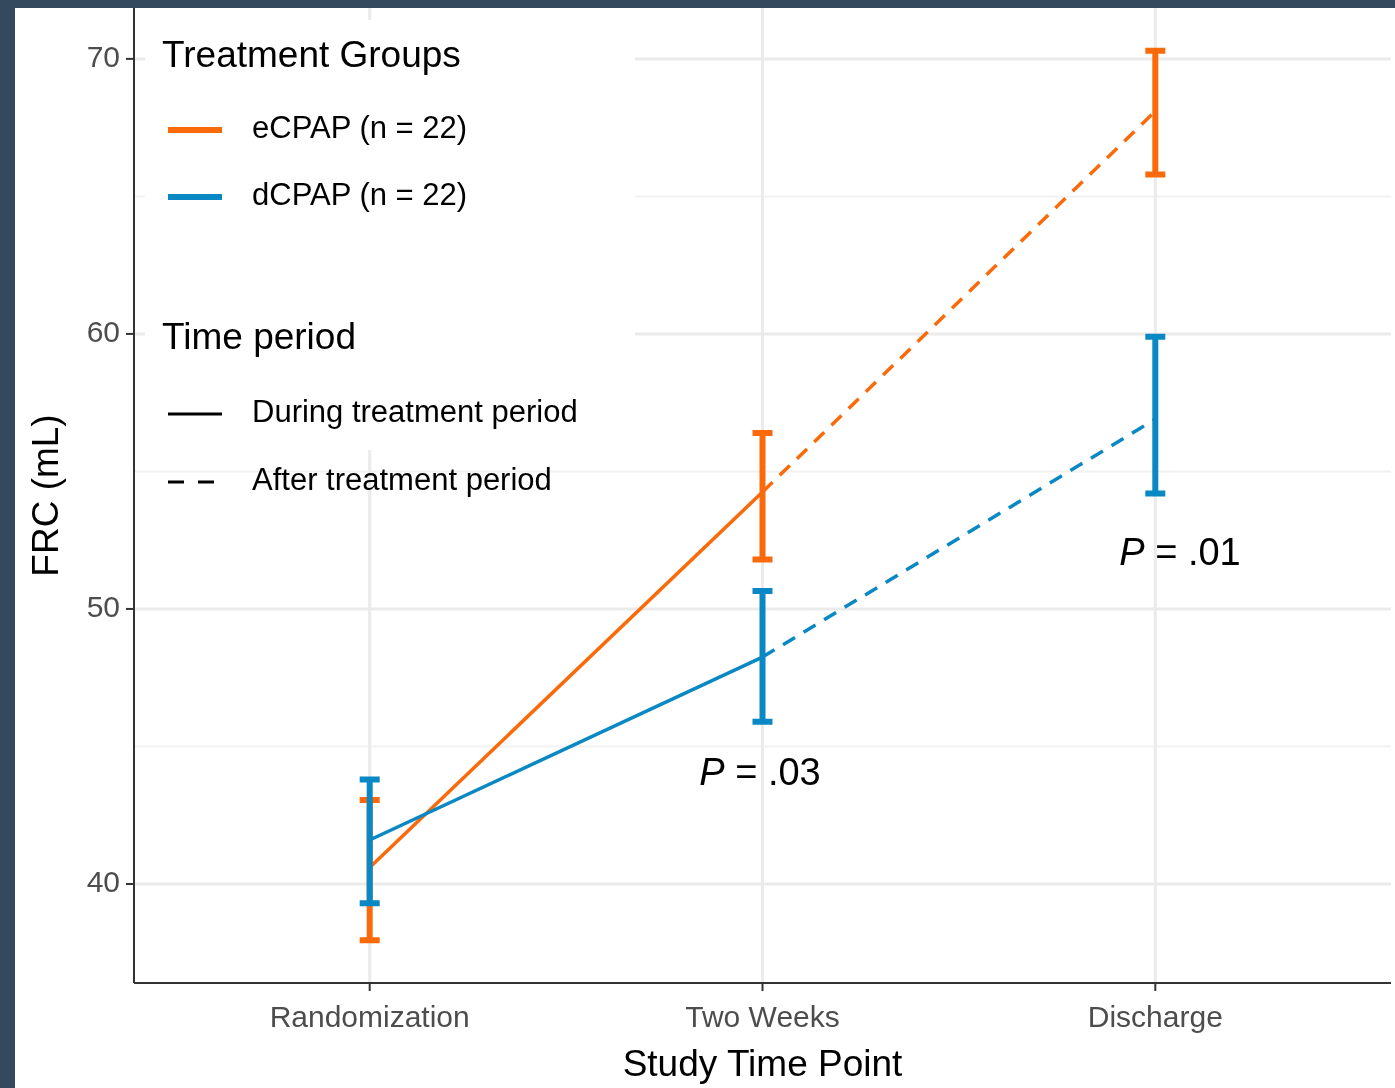  What do you see at coordinates (45, 495) in the screenshot?
I see `y-axis-title: FRC (mL)` at bounding box center [45, 495].